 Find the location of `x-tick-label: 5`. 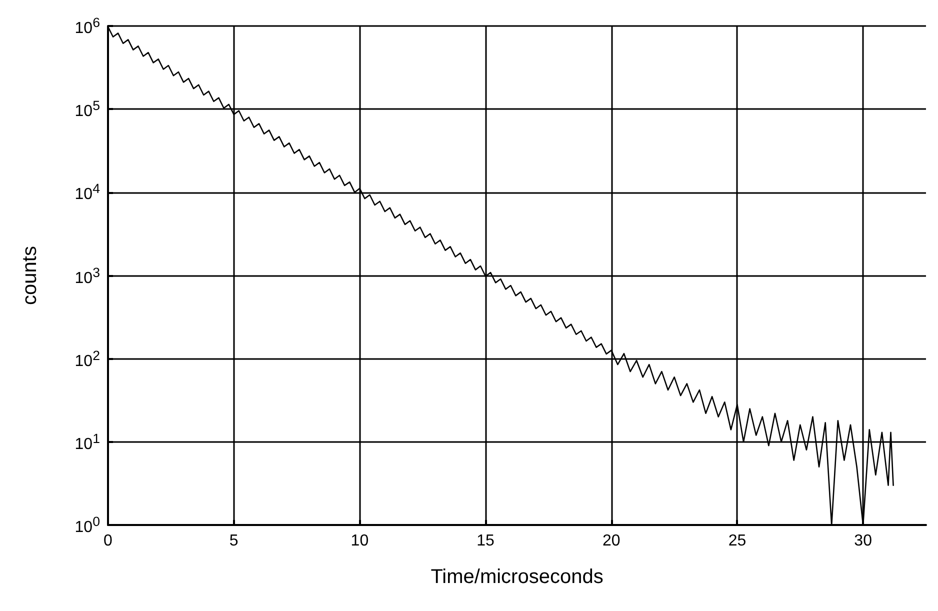

x-tick-label: 5 is located at coordinates (233, 541).